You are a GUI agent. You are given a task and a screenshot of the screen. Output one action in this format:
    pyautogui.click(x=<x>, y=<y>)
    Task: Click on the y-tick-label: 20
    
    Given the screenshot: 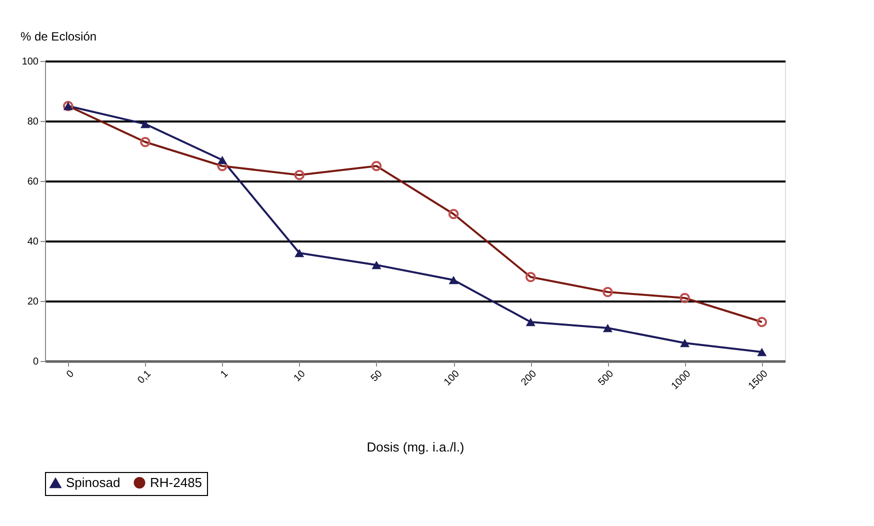 What is the action you would take?
    pyautogui.click(x=33, y=302)
    